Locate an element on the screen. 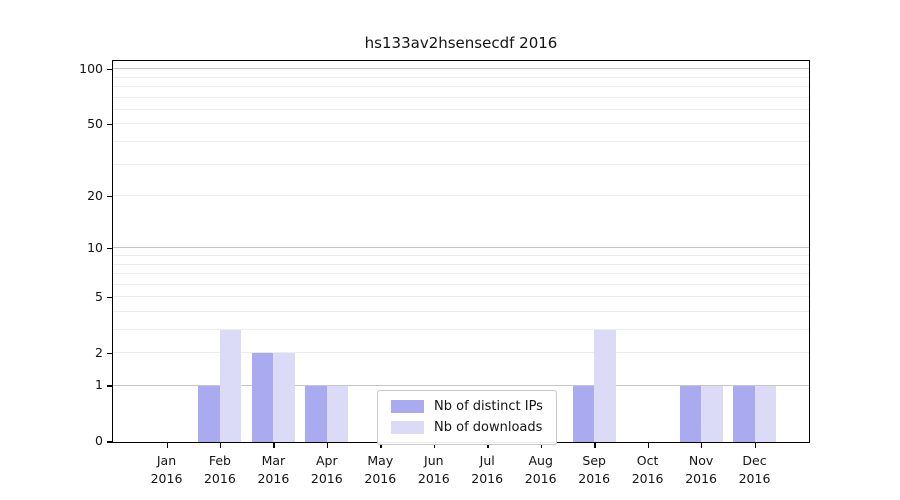 The width and height of the screenshot is (900, 500). x-tick-jun is located at coordinates (434, 445).